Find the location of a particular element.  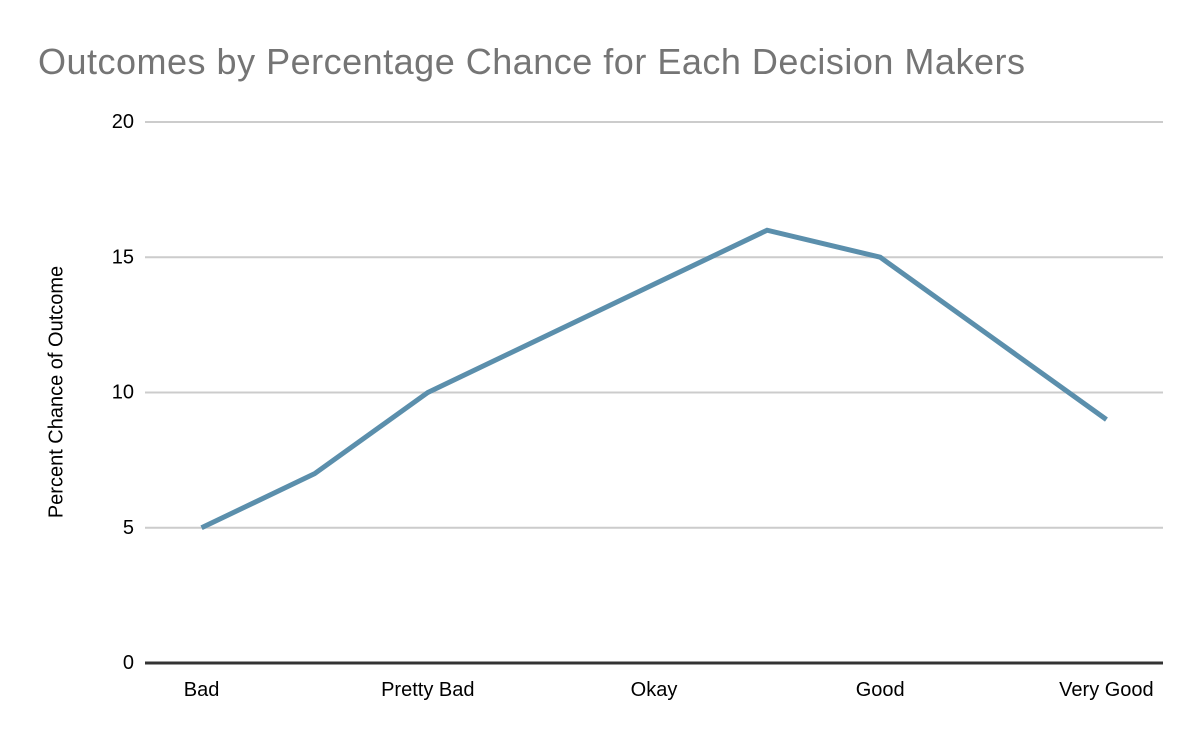

x-category-label: Very Good is located at coordinates (1106, 690).